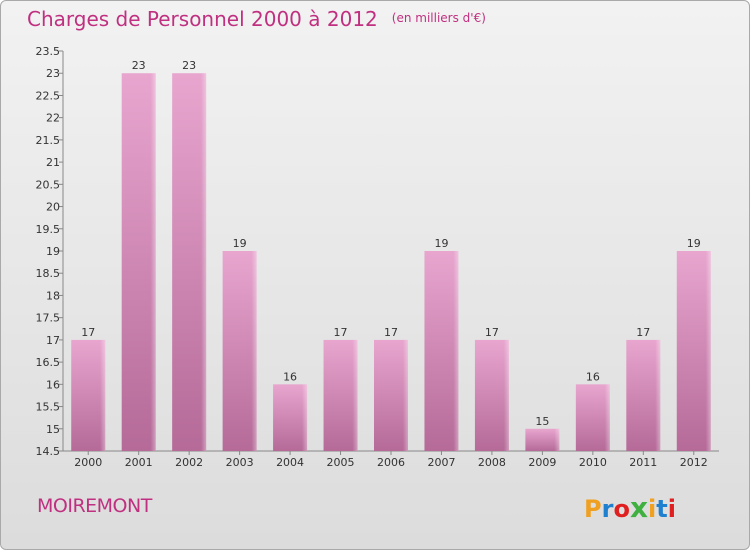 The image size is (750, 550). I want to click on x-tick-label: 2003, so click(240, 462).